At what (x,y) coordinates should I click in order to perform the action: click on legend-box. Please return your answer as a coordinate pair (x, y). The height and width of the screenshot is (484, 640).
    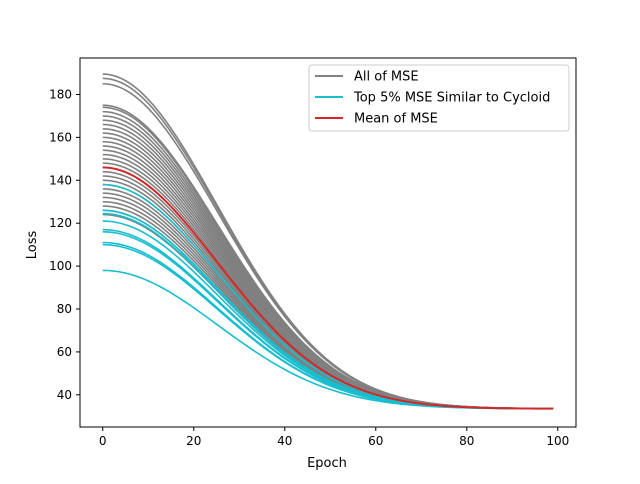
    Looking at the image, I should click on (439, 98).